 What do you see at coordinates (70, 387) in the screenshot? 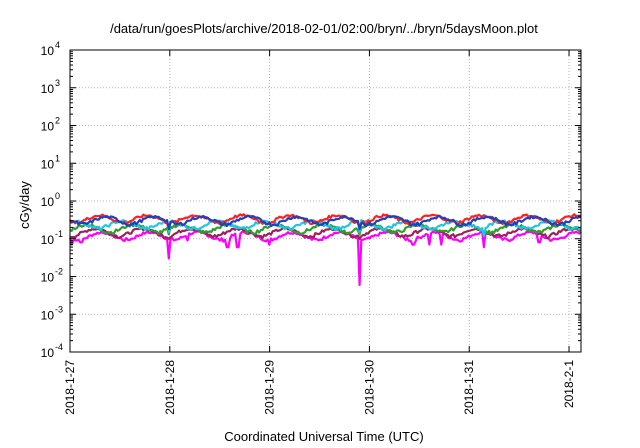
I see `x-tick-label: 2018-1-27` at bounding box center [70, 387].